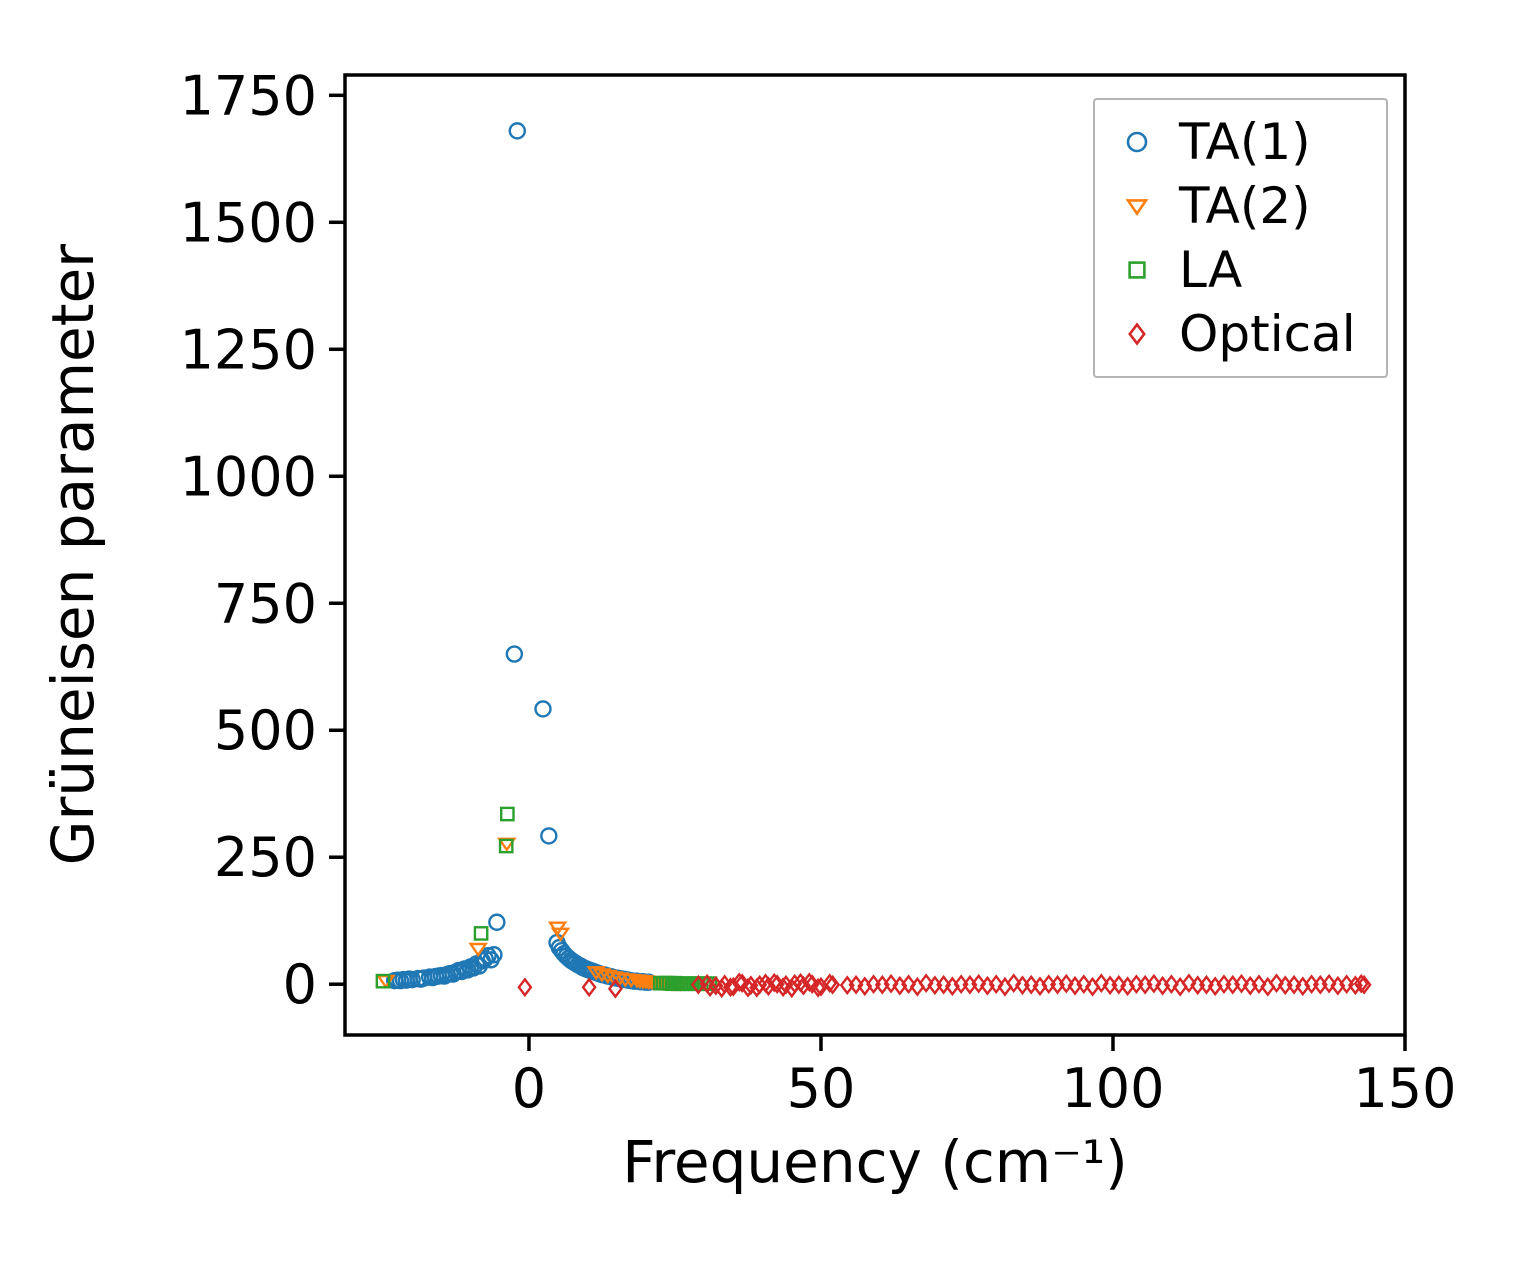 This screenshot has width=1522, height=1280. I want to click on legend-label: TA(2), so click(1245, 206).